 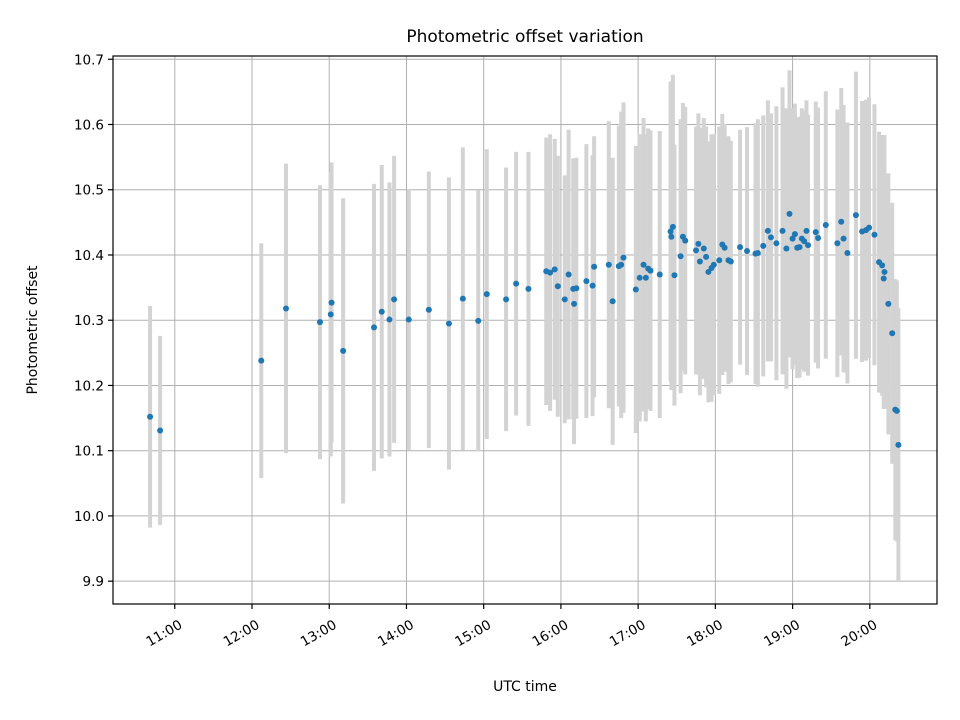 I want to click on y-tick-label: 10.4, so click(x=89, y=256).